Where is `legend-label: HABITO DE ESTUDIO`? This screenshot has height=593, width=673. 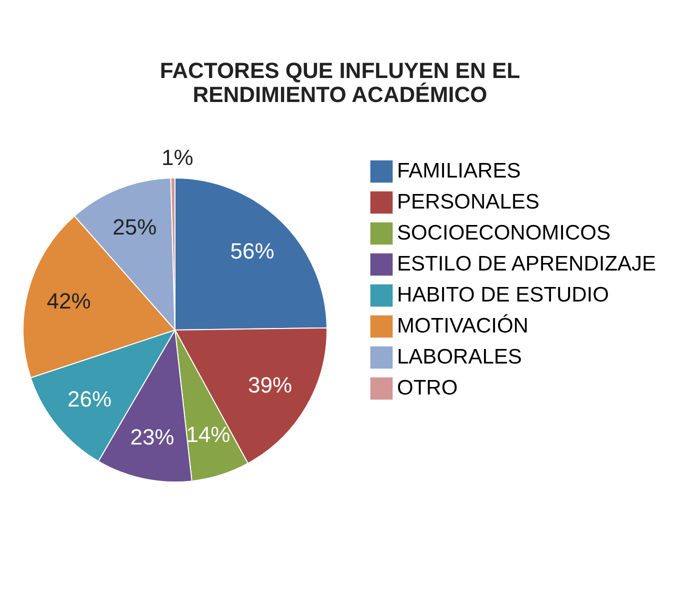 legend-label: HABITO DE ESTUDIO is located at coordinates (503, 295).